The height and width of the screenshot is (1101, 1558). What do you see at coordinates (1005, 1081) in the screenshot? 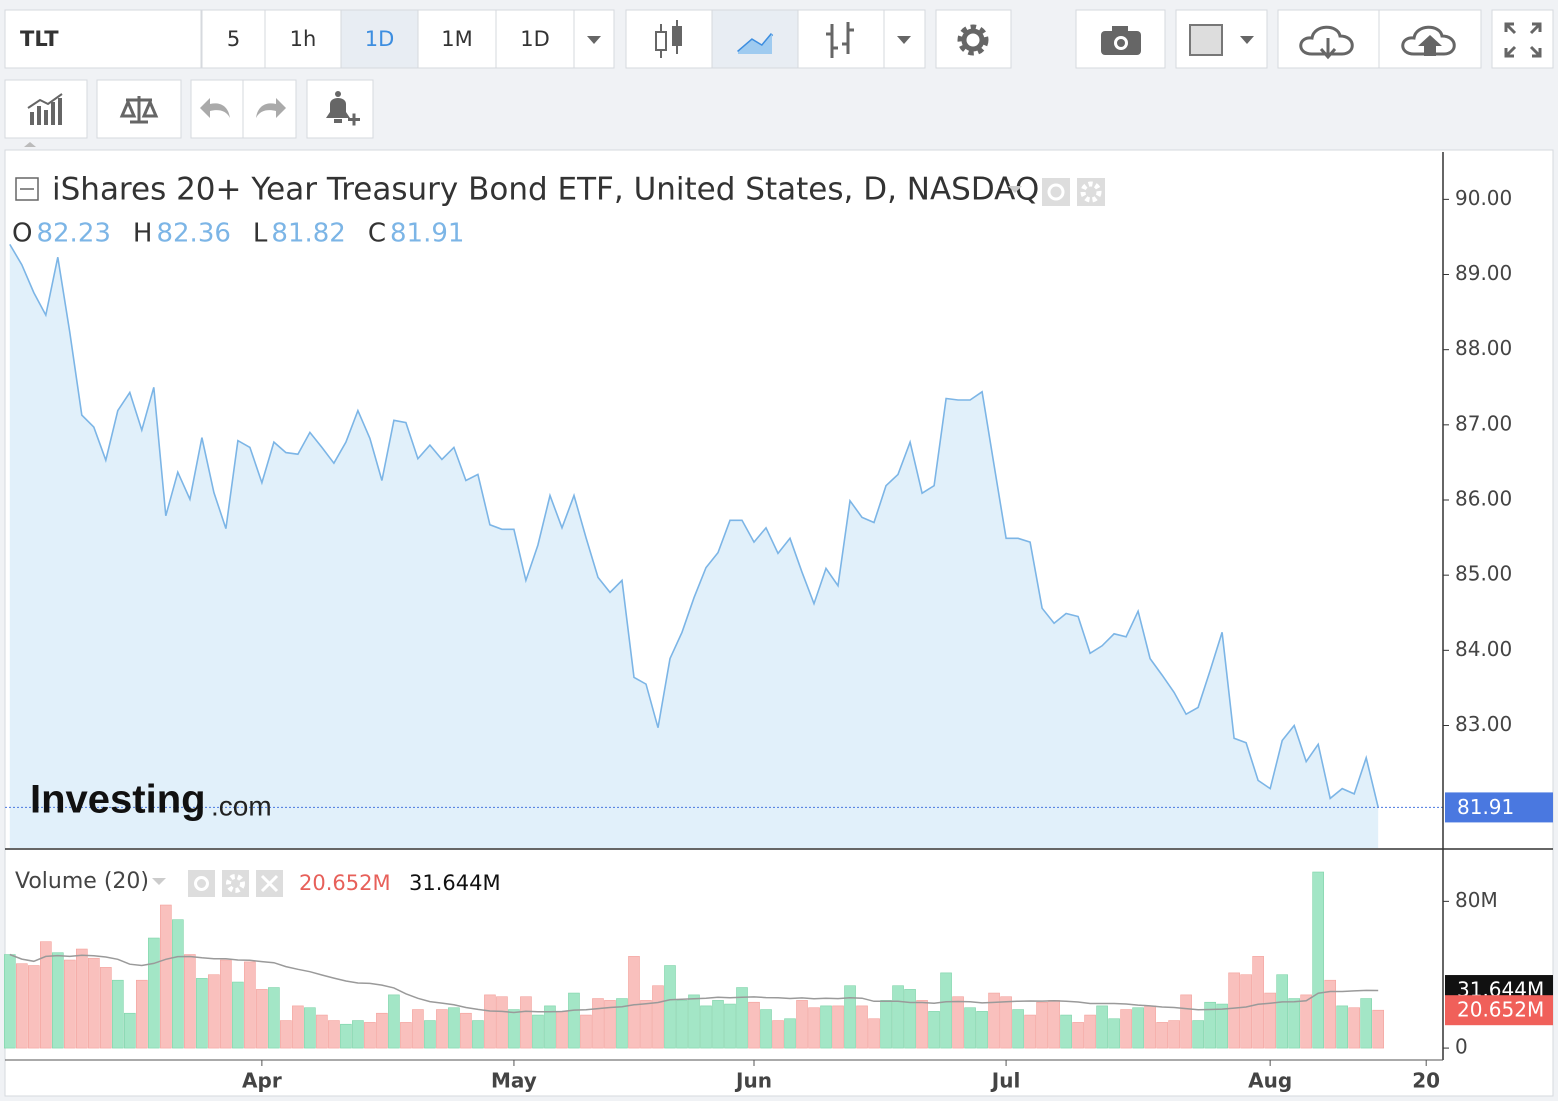
I see `x-tick-label: Jul` at bounding box center [1005, 1081].